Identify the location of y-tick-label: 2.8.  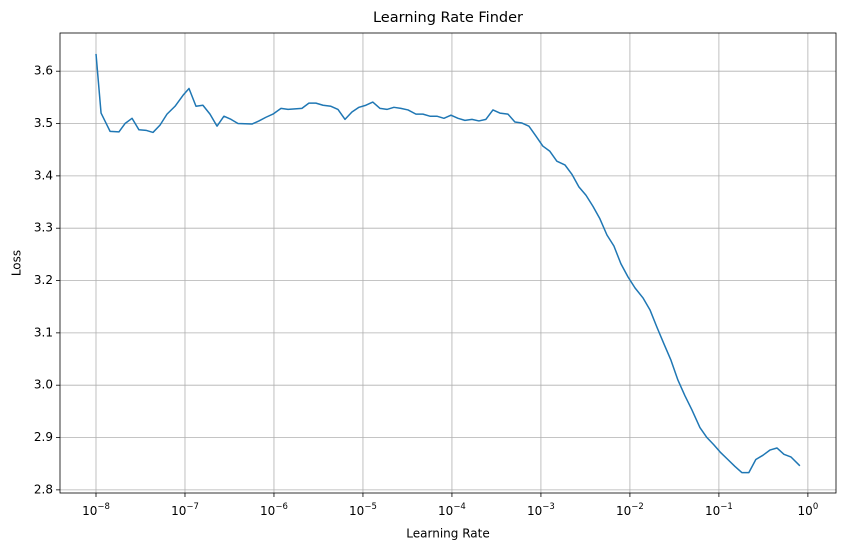
(43, 489).